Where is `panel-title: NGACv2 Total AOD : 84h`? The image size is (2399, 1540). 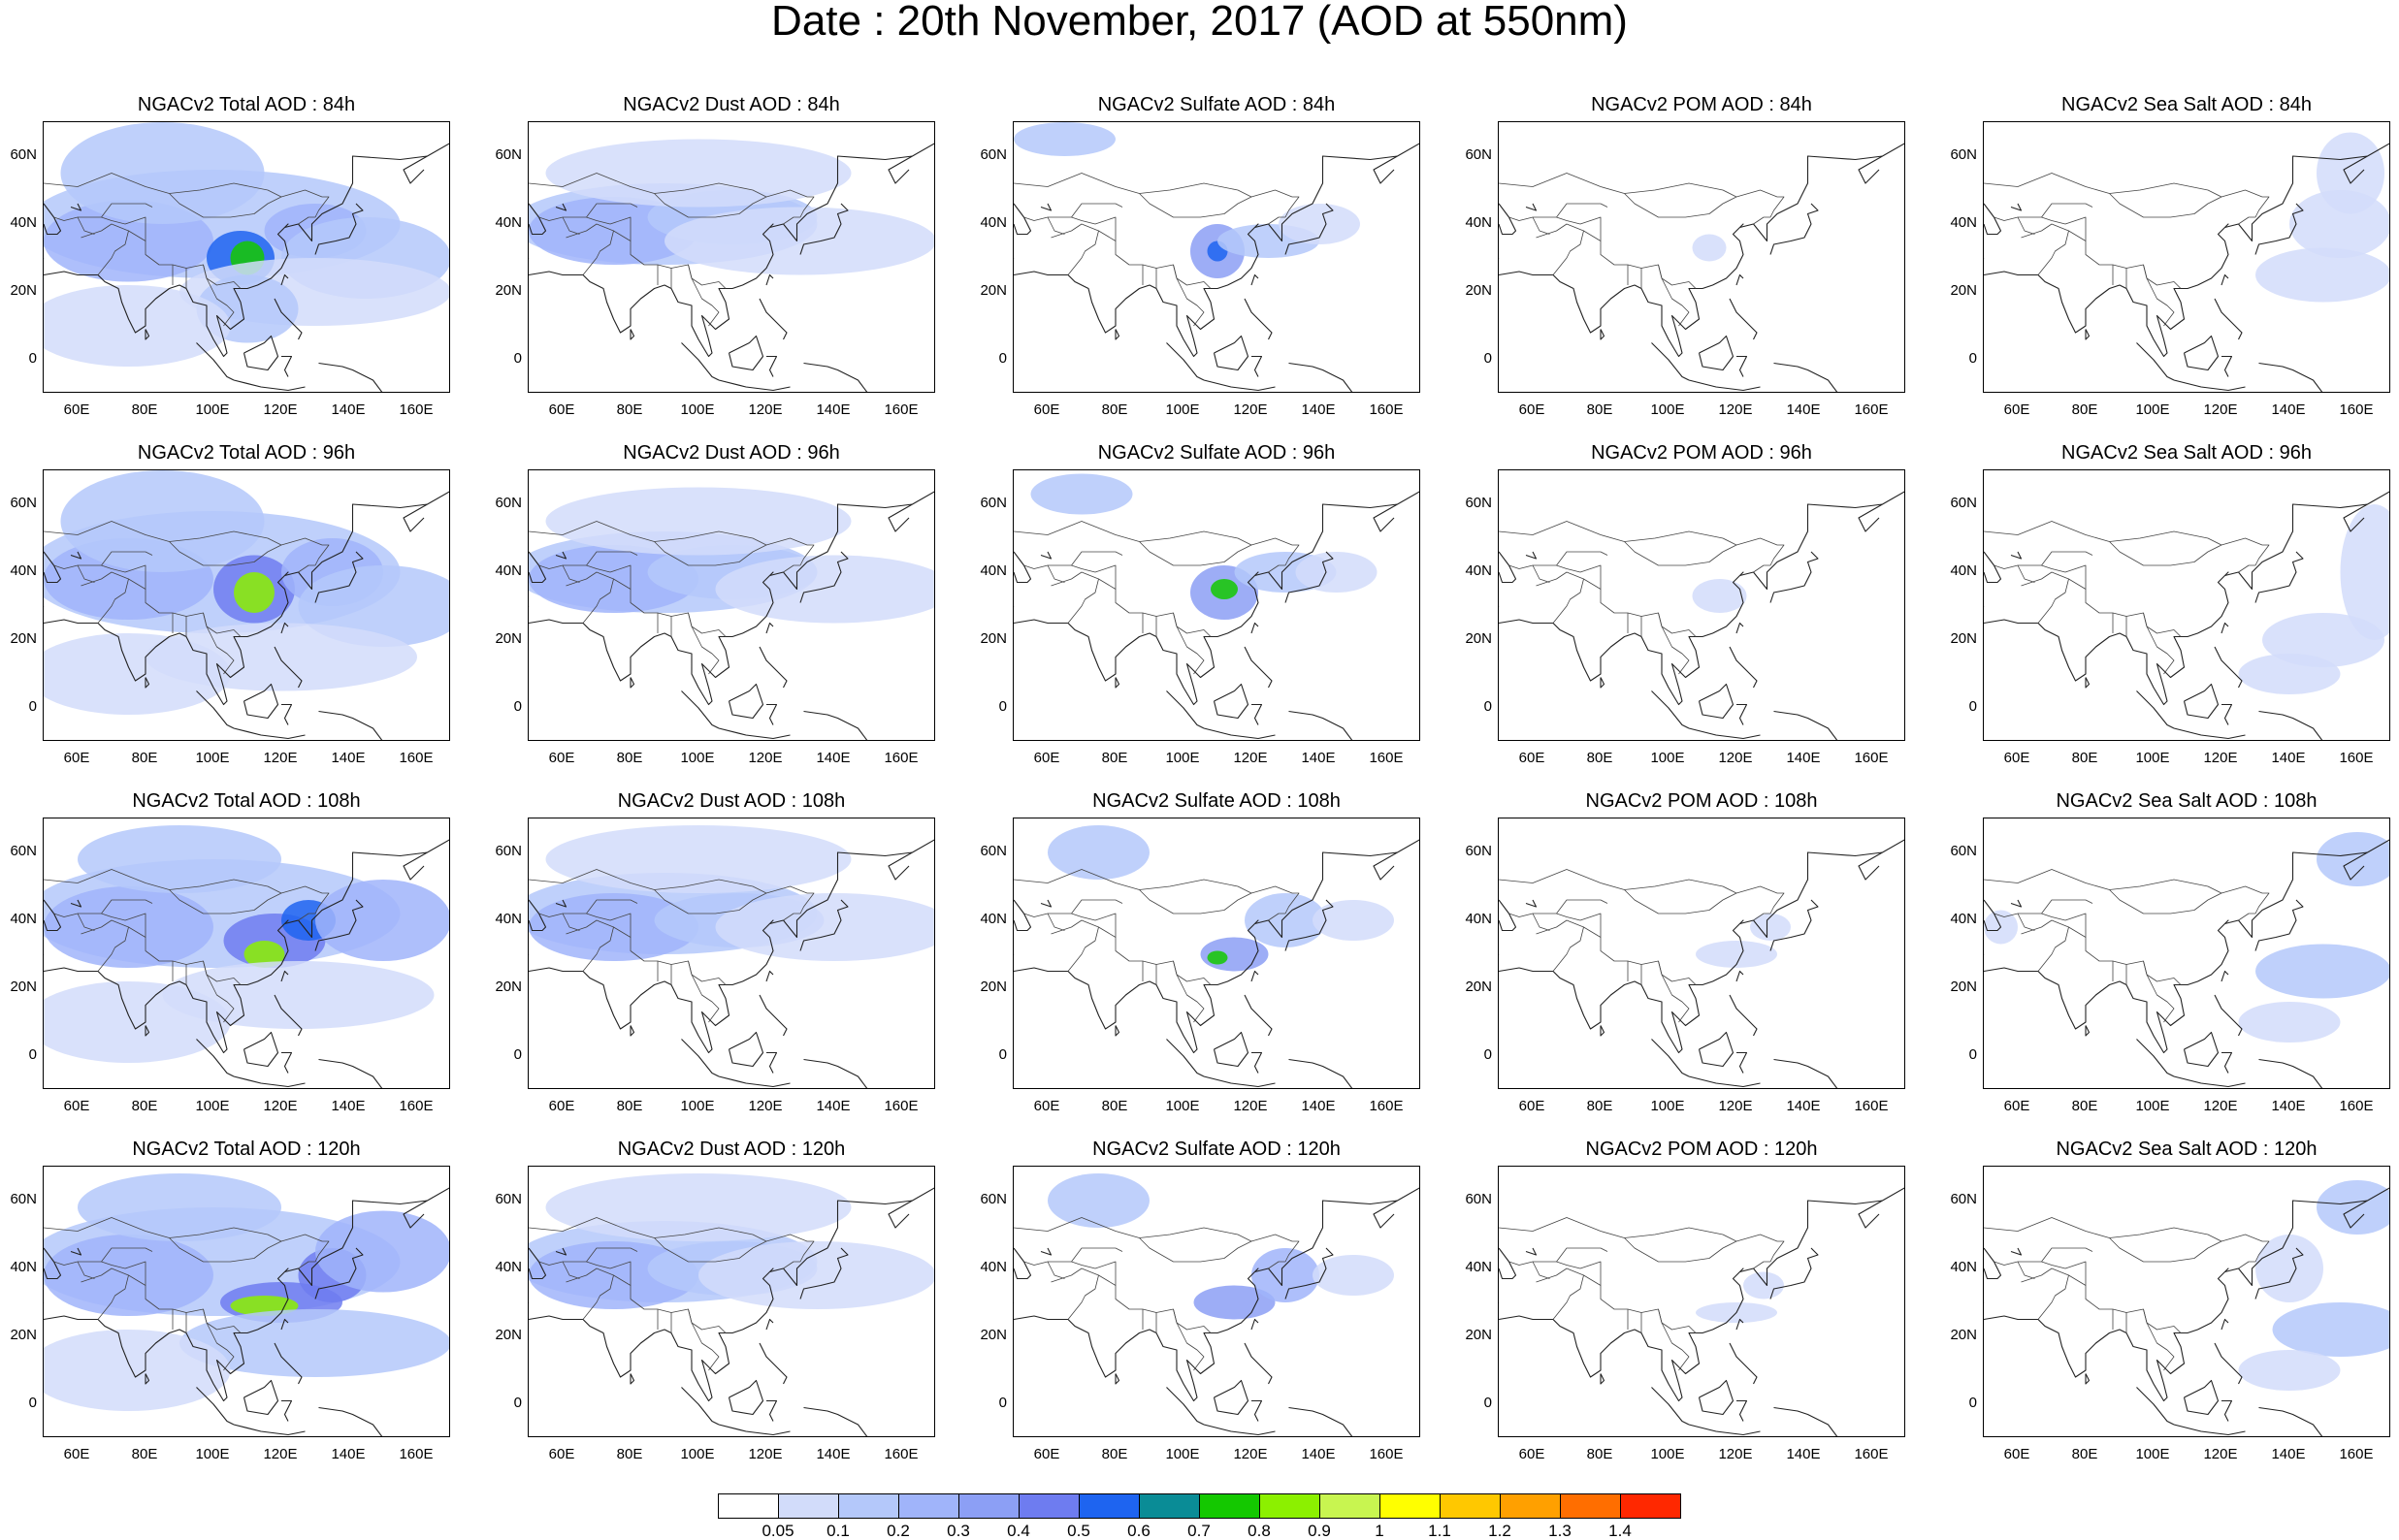 panel-title: NGACv2 Total AOD : 84h is located at coordinates (247, 104).